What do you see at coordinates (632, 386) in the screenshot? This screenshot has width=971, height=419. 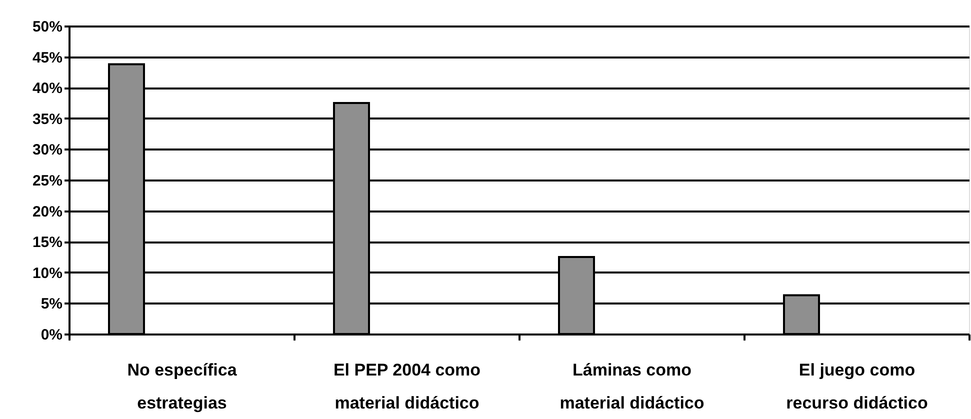 I see `x-tick-label: Láminas como material didáctico` at bounding box center [632, 386].